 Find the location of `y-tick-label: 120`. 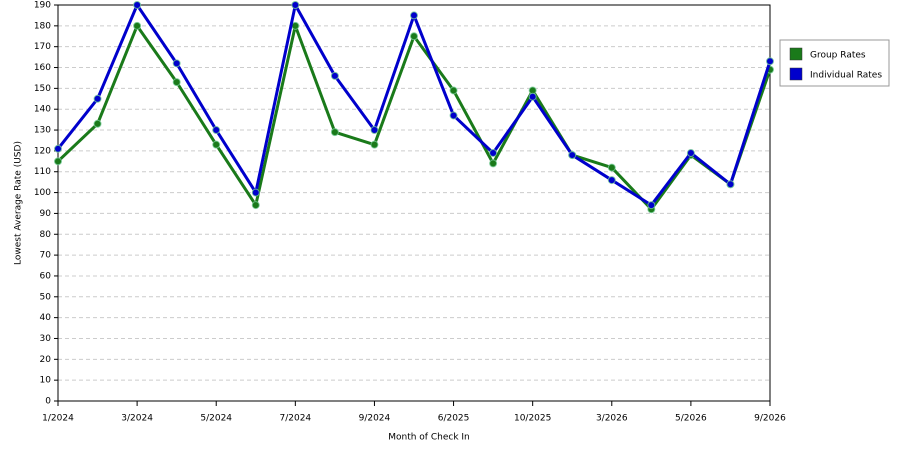

y-tick-label: 120 is located at coordinates (42, 151).